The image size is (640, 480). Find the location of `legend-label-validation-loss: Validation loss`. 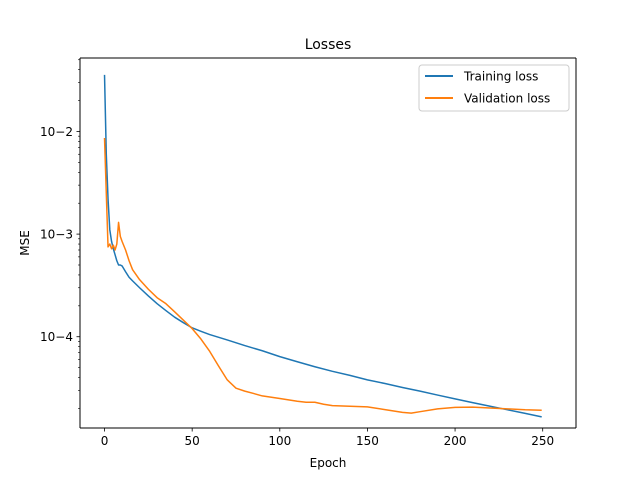

legend-label-validation-loss: Validation loss is located at coordinates (507, 99).